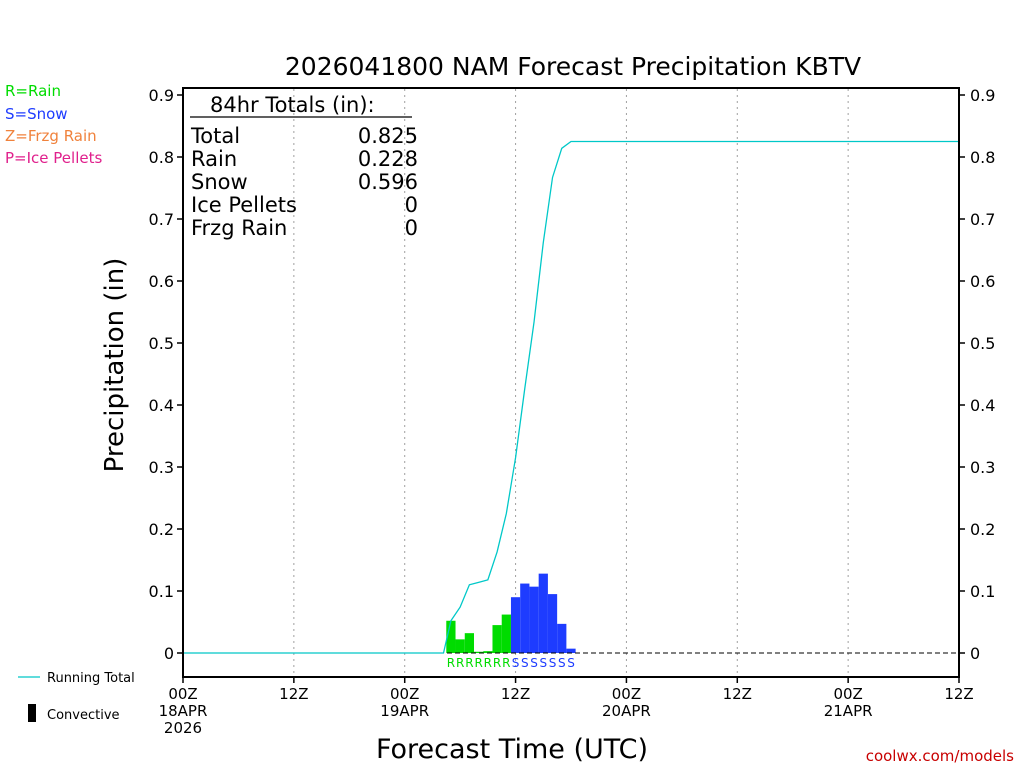 This screenshot has height=768, width=1024. I want to click on y-tick-label-right: 0.2, so click(982, 529).